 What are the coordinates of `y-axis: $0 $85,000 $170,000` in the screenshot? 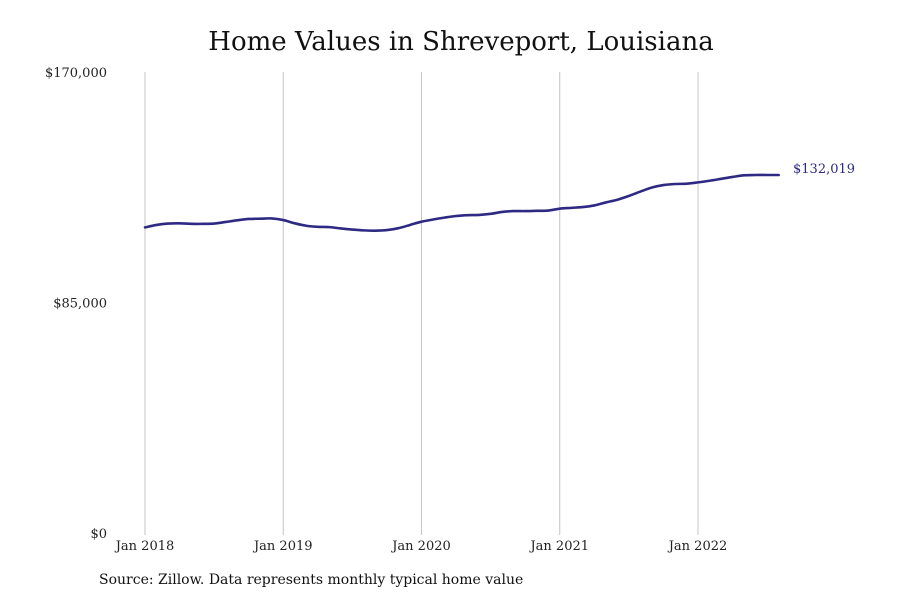 It's located at (76, 304).